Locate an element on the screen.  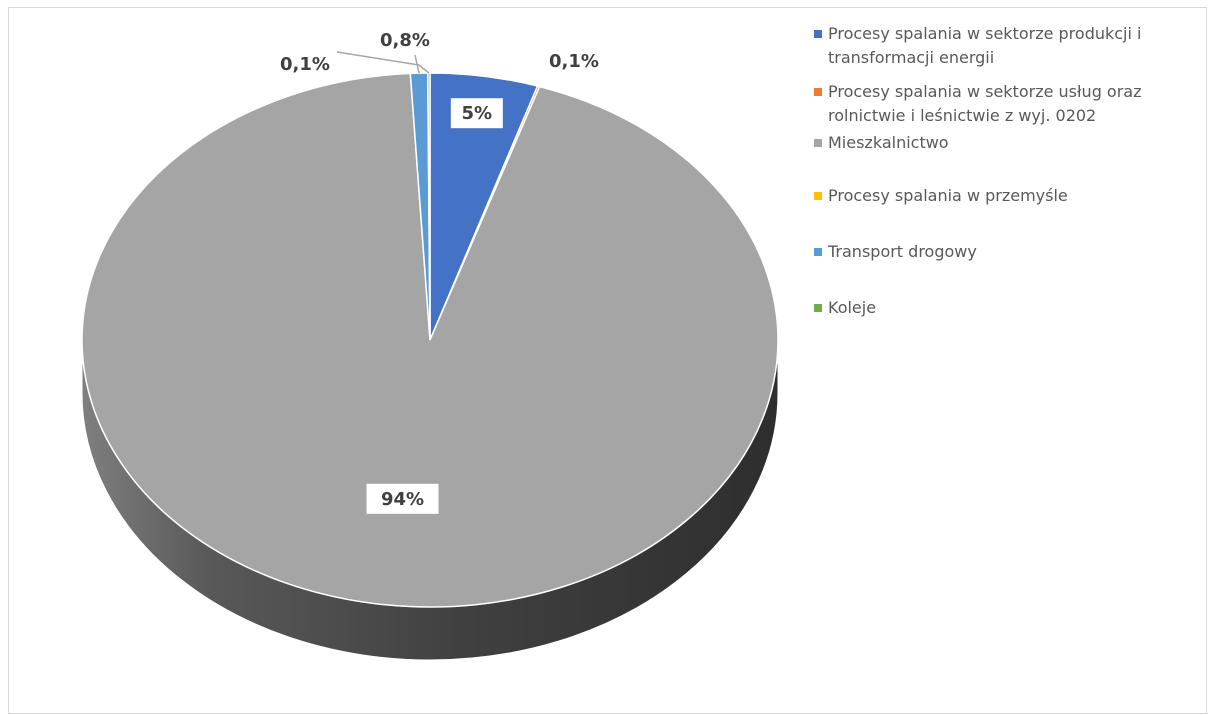
data-label-5: 0,1% is located at coordinates (305, 64).